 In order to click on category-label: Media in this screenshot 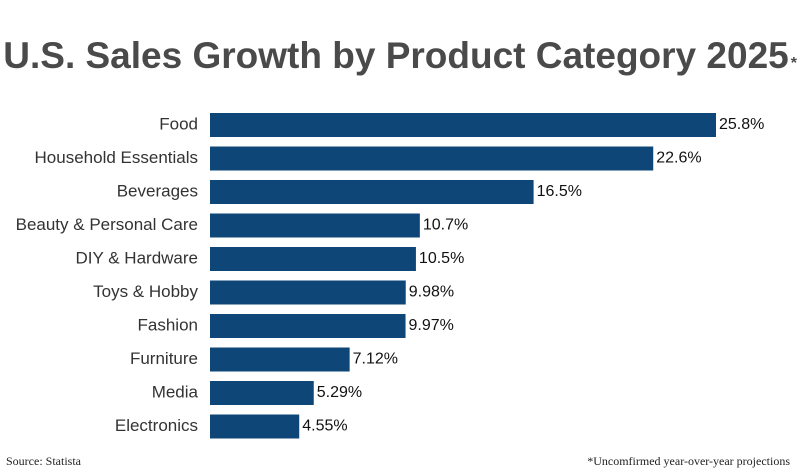, I will do `click(175, 391)`.